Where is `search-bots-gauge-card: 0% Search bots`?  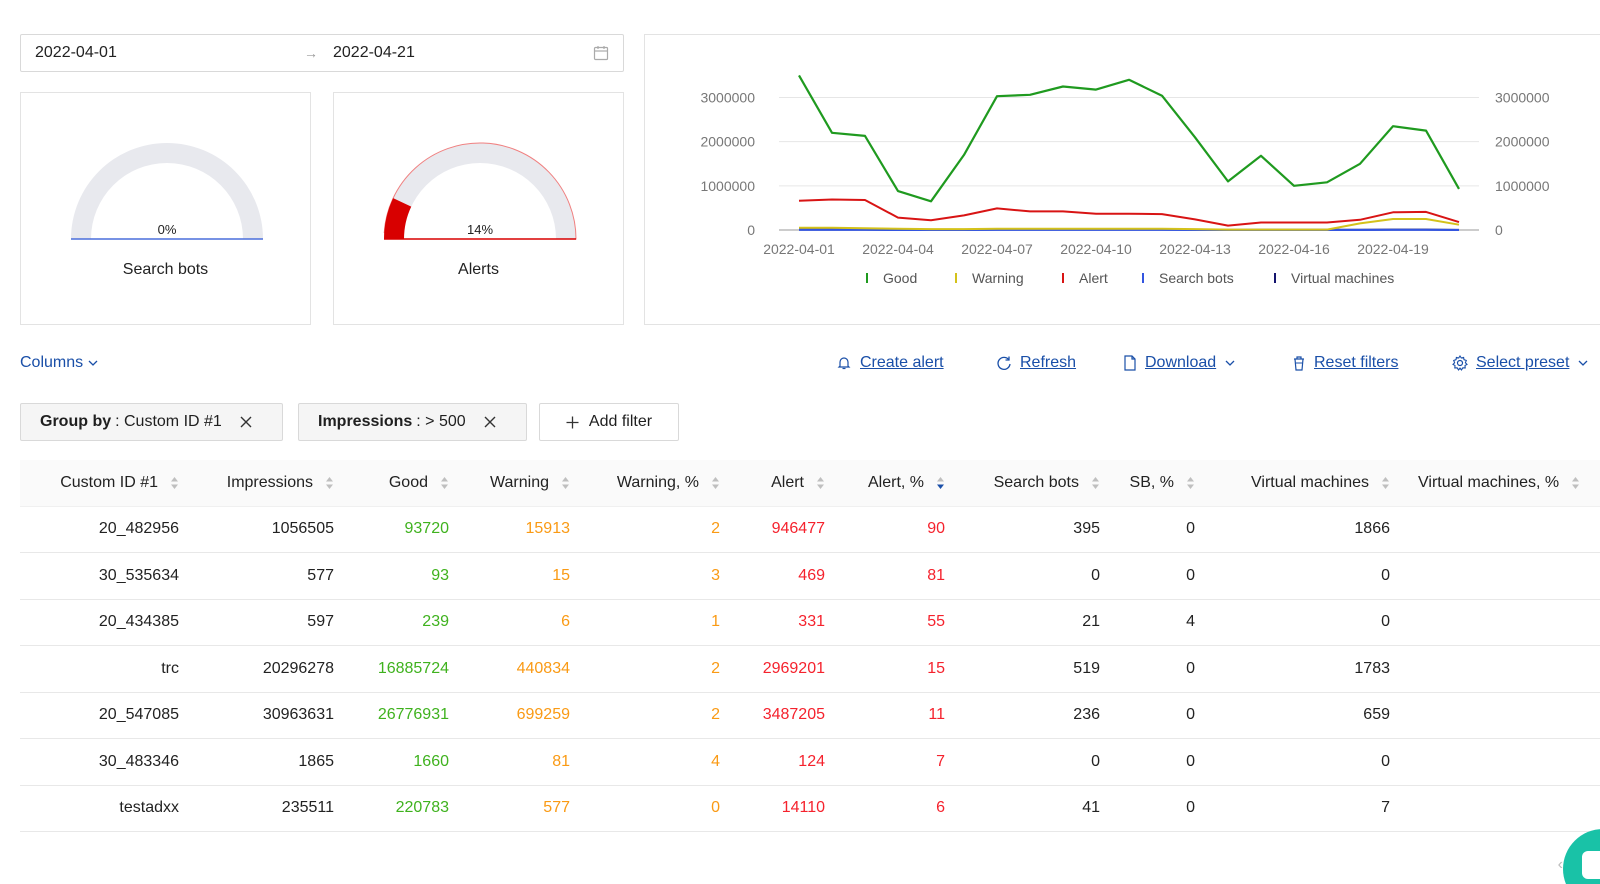
search-bots-gauge-card: 0% Search bots is located at coordinates (165, 208).